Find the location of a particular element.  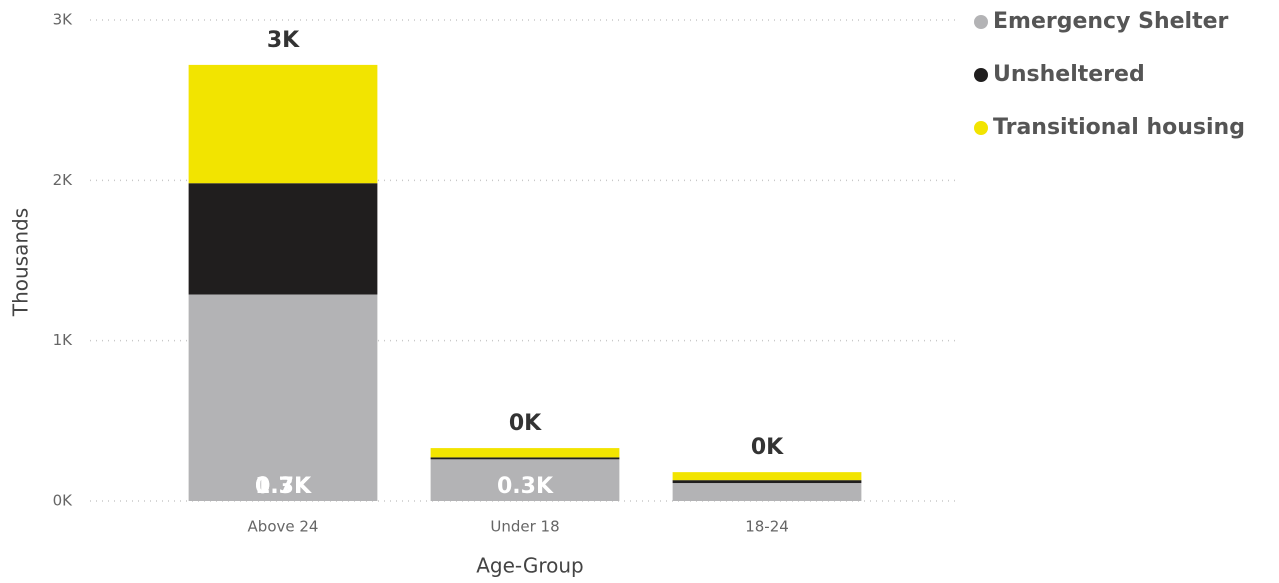

data-label: 0.7K is located at coordinates (283, 486).